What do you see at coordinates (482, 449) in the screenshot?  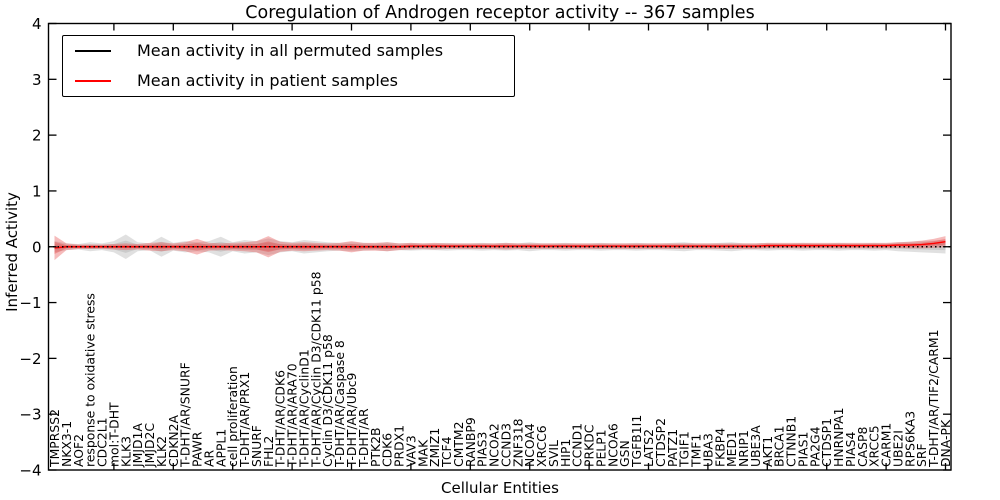 I see `category-label: PIAS3` at bounding box center [482, 449].